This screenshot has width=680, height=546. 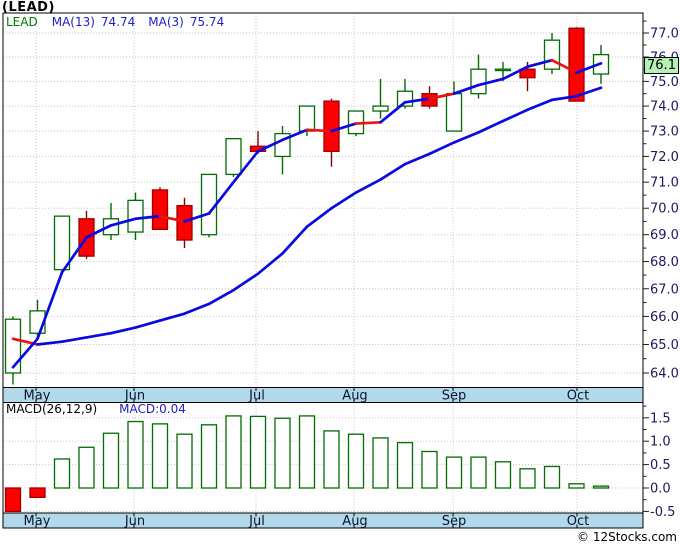 I want to click on price-axis-label: 65.0, so click(x=664, y=345).